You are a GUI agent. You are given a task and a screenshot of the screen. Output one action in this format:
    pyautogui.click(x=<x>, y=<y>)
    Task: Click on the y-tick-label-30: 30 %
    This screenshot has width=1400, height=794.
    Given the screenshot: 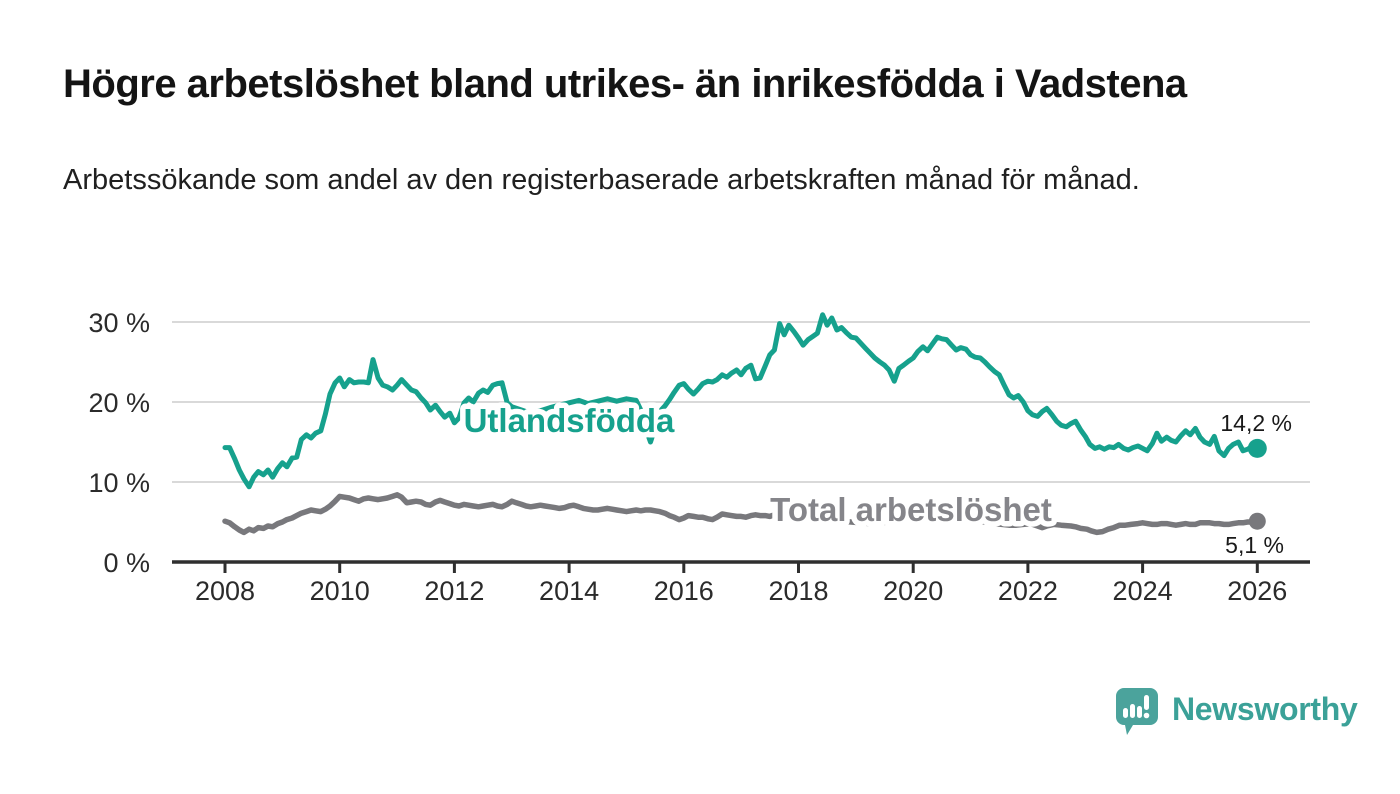 What is the action you would take?
    pyautogui.click(x=119, y=323)
    